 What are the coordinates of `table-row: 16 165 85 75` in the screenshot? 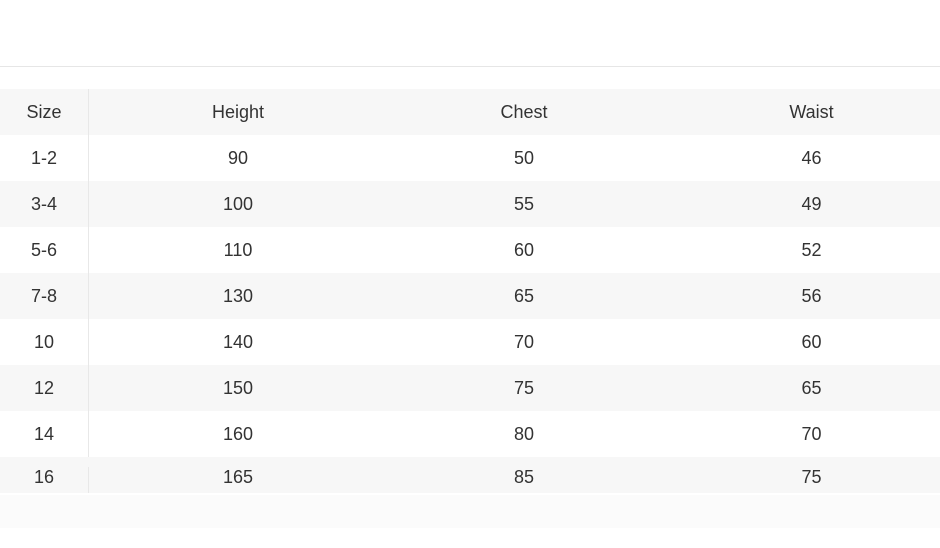 It's located at (470, 475).